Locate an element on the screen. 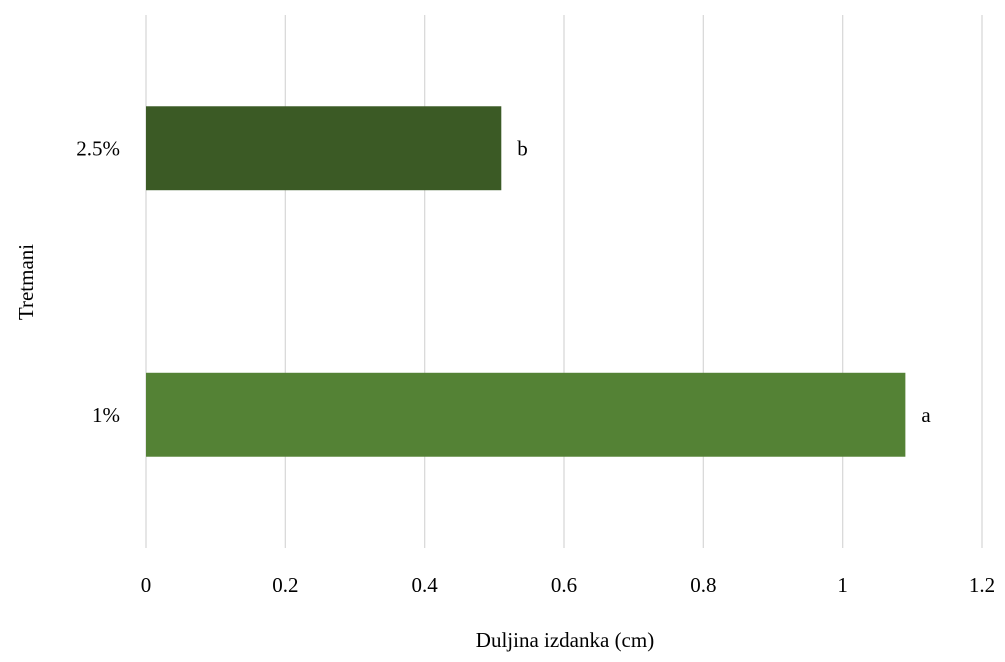 This screenshot has width=1005, height=662. x-tick-label: 0.8 is located at coordinates (703, 585).